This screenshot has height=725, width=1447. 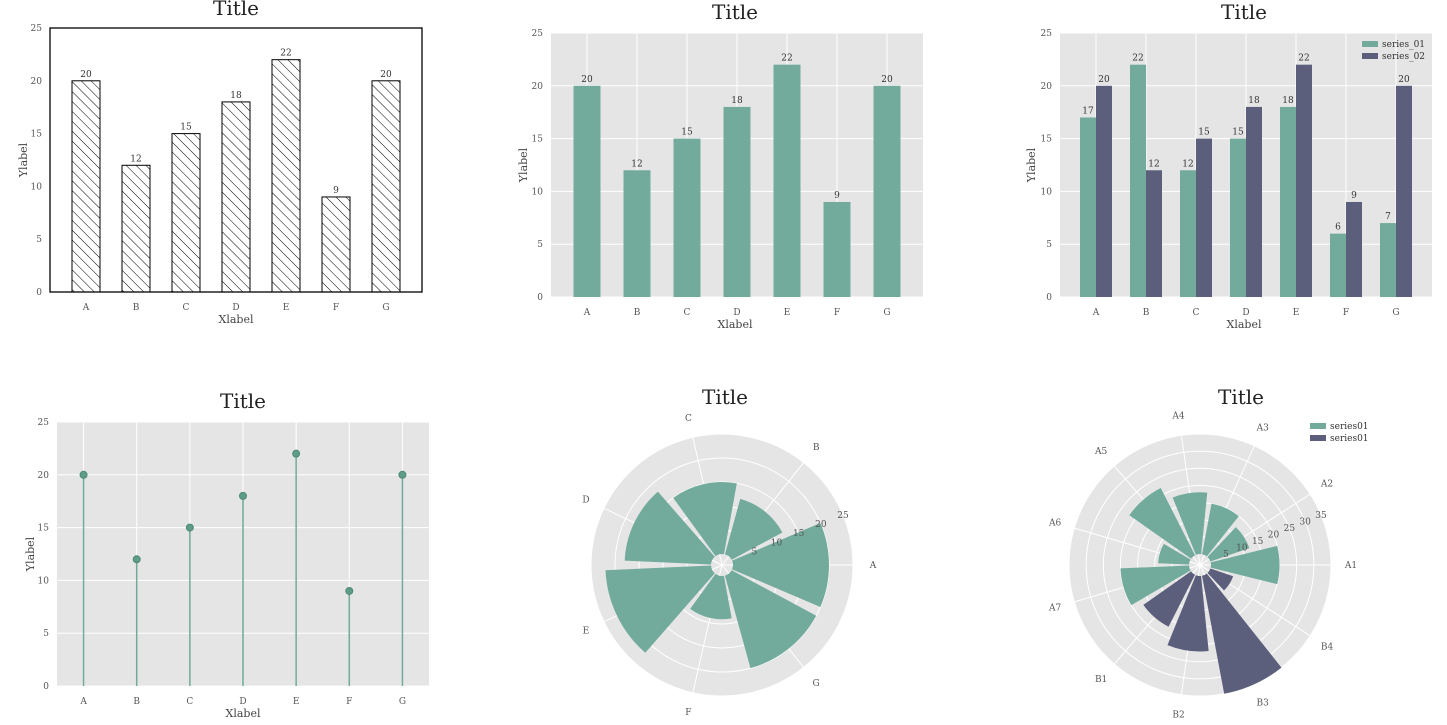 I want to click on chart-5-category-label: B, so click(x=816, y=448).